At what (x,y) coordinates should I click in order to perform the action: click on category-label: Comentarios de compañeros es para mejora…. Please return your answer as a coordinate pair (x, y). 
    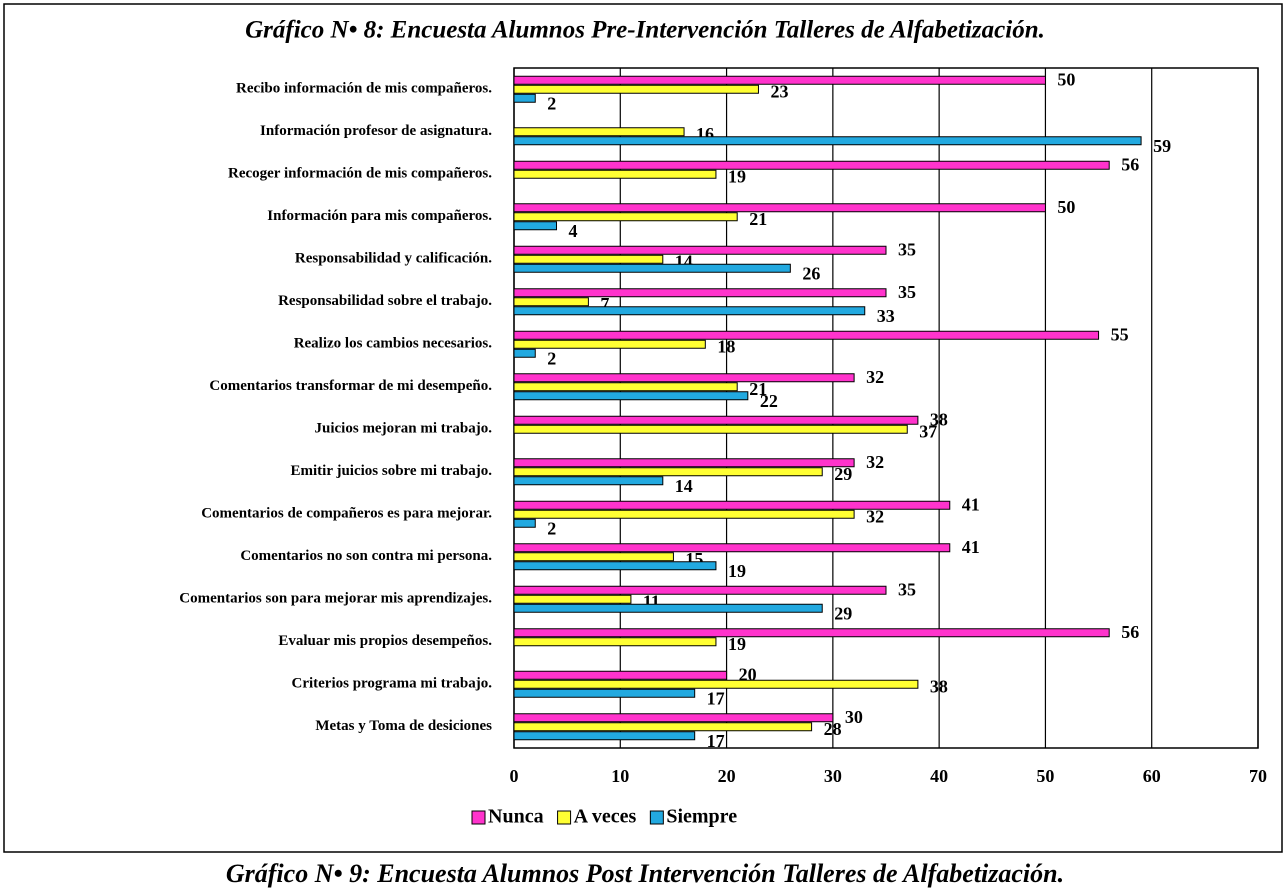
    Looking at the image, I should click on (346, 514).